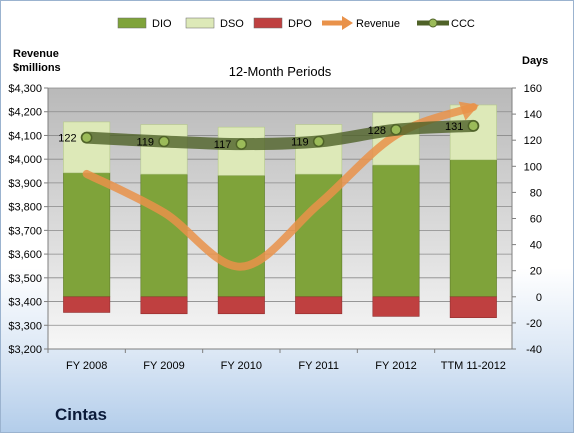 The height and width of the screenshot is (434, 574). Describe the element at coordinates (241, 366) in the screenshot. I see `x-tick-label: FY 2010` at that location.